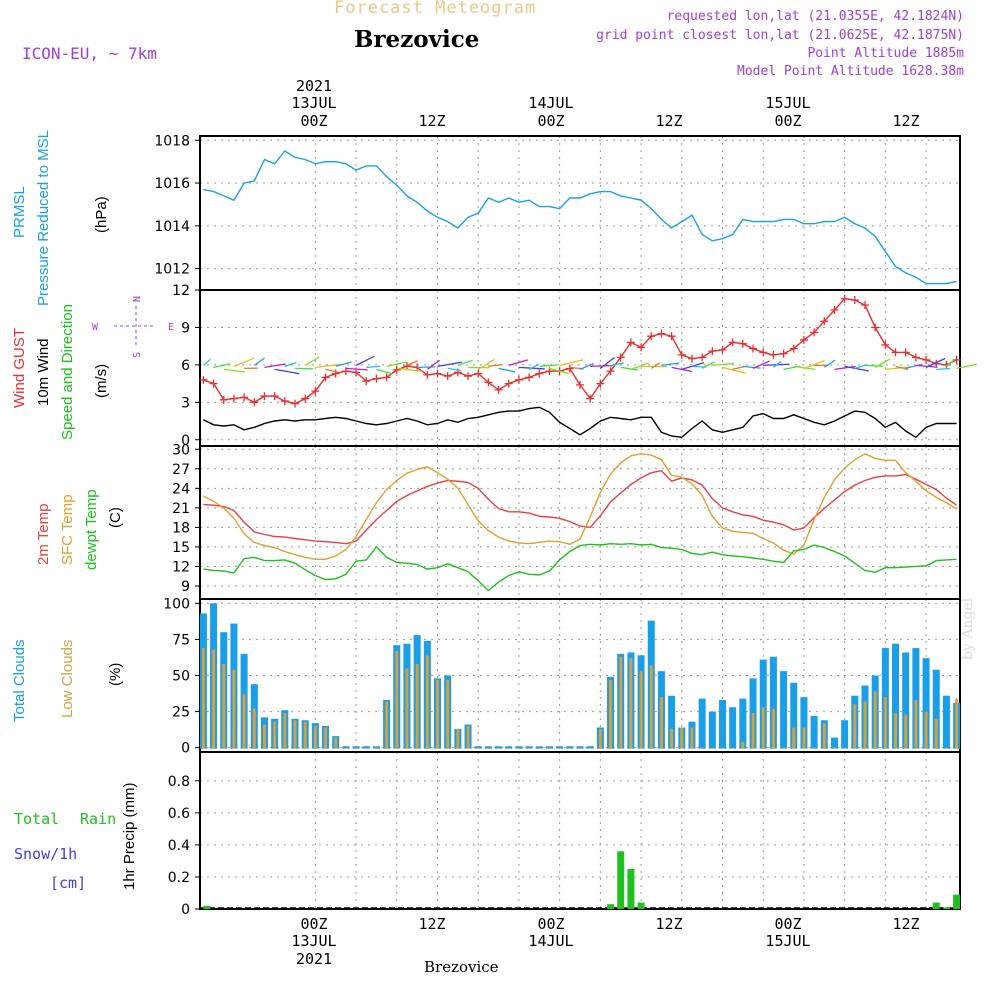 Image resolution: width=1000 pixels, height=1000 pixels. I want to click on panel3-labels: 2m Temp SFC Temp dewpt Temp (C), so click(79, 529).